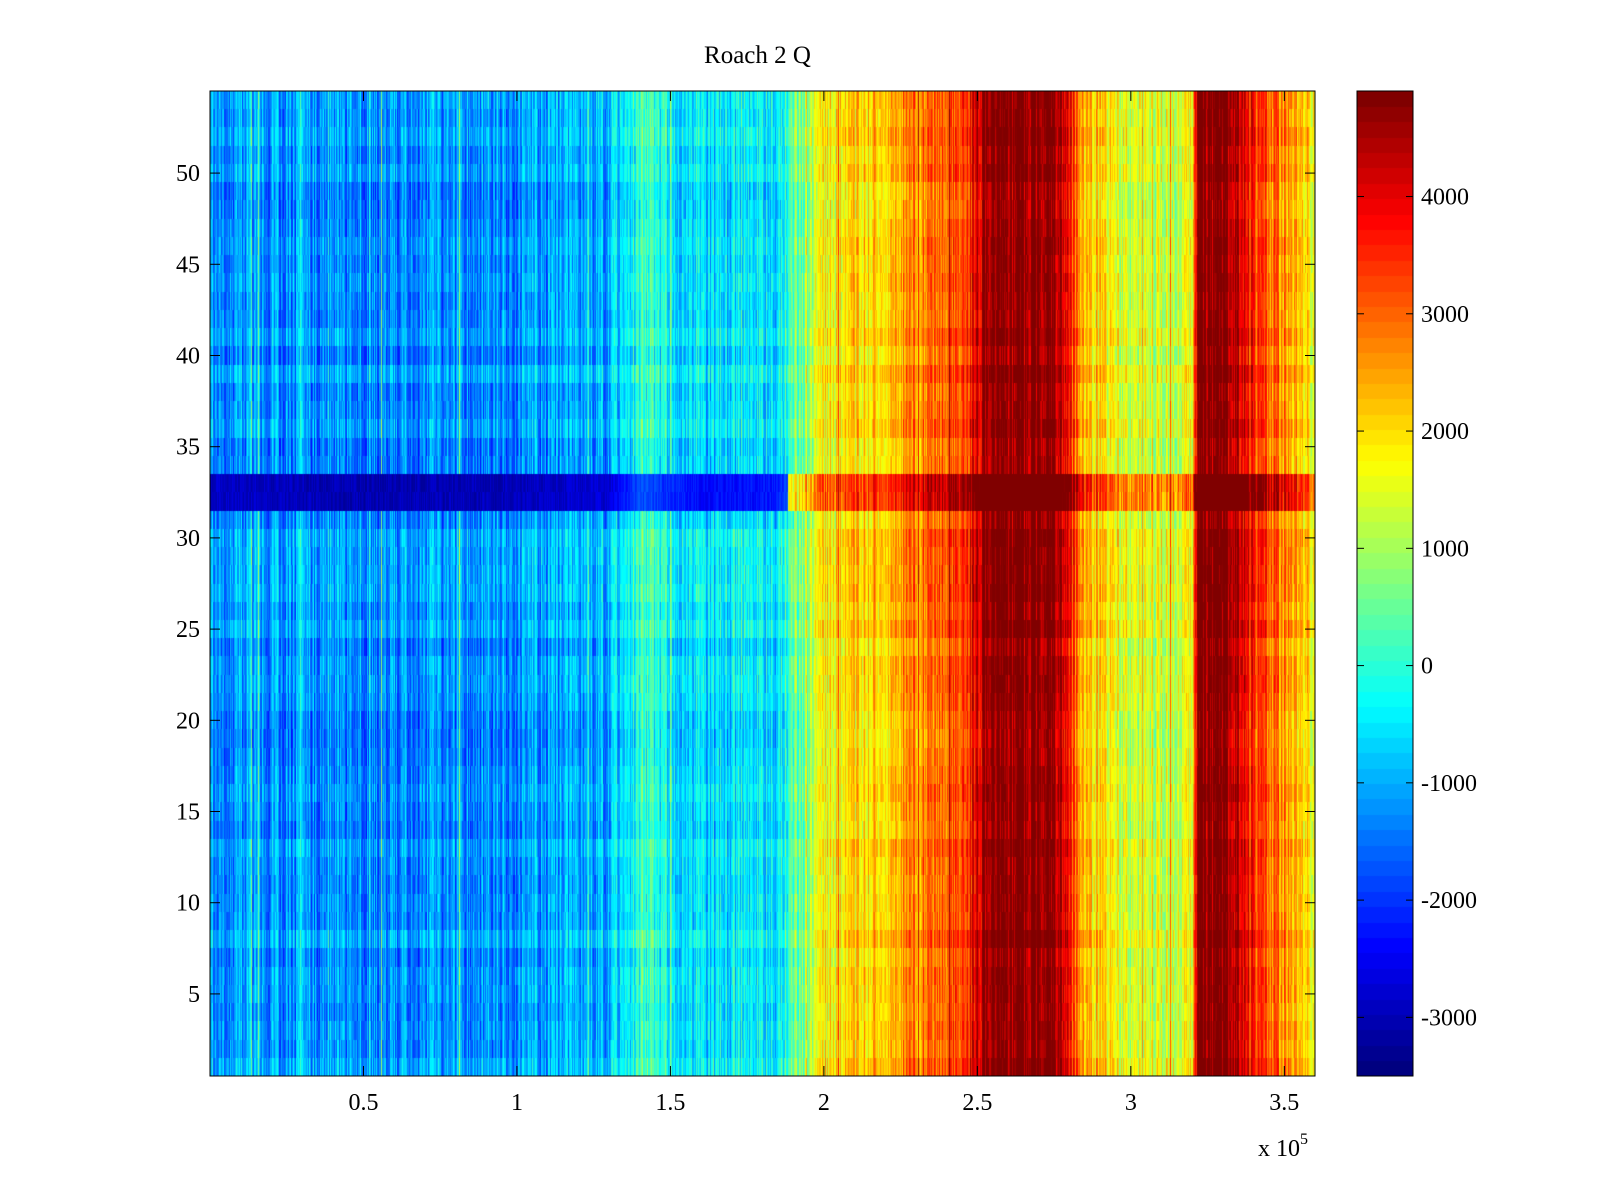  What do you see at coordinates (1449, 784) in the screenshot?
I see `colorbar-tick-label: -1000` at bounding box center [1449, 784].